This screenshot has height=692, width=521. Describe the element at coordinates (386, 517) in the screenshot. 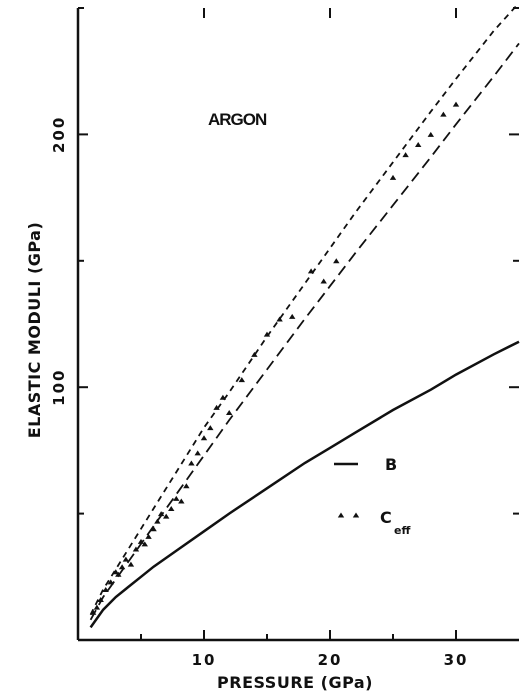

I see `legend-label-c: C` at that location.